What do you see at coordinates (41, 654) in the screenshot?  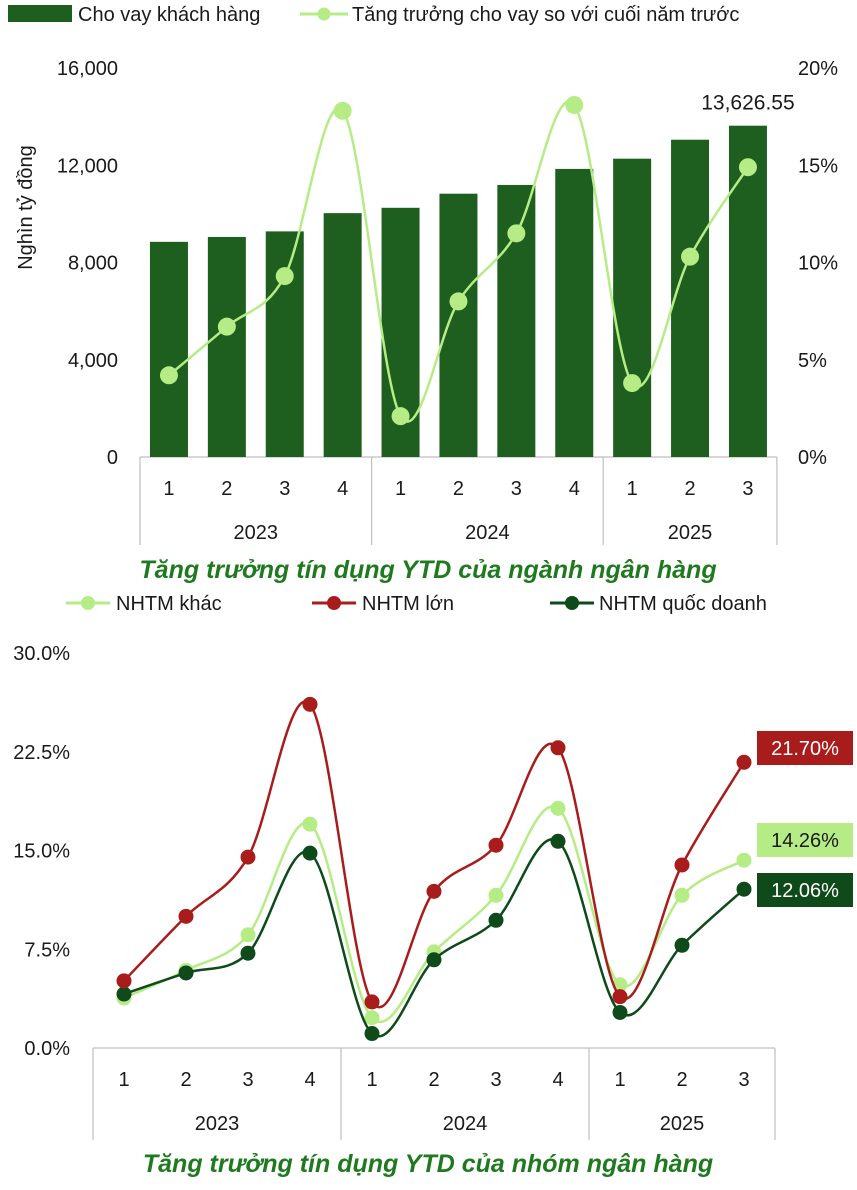 I see `y-tick: 30.0%` at bounding box center [41, 654].